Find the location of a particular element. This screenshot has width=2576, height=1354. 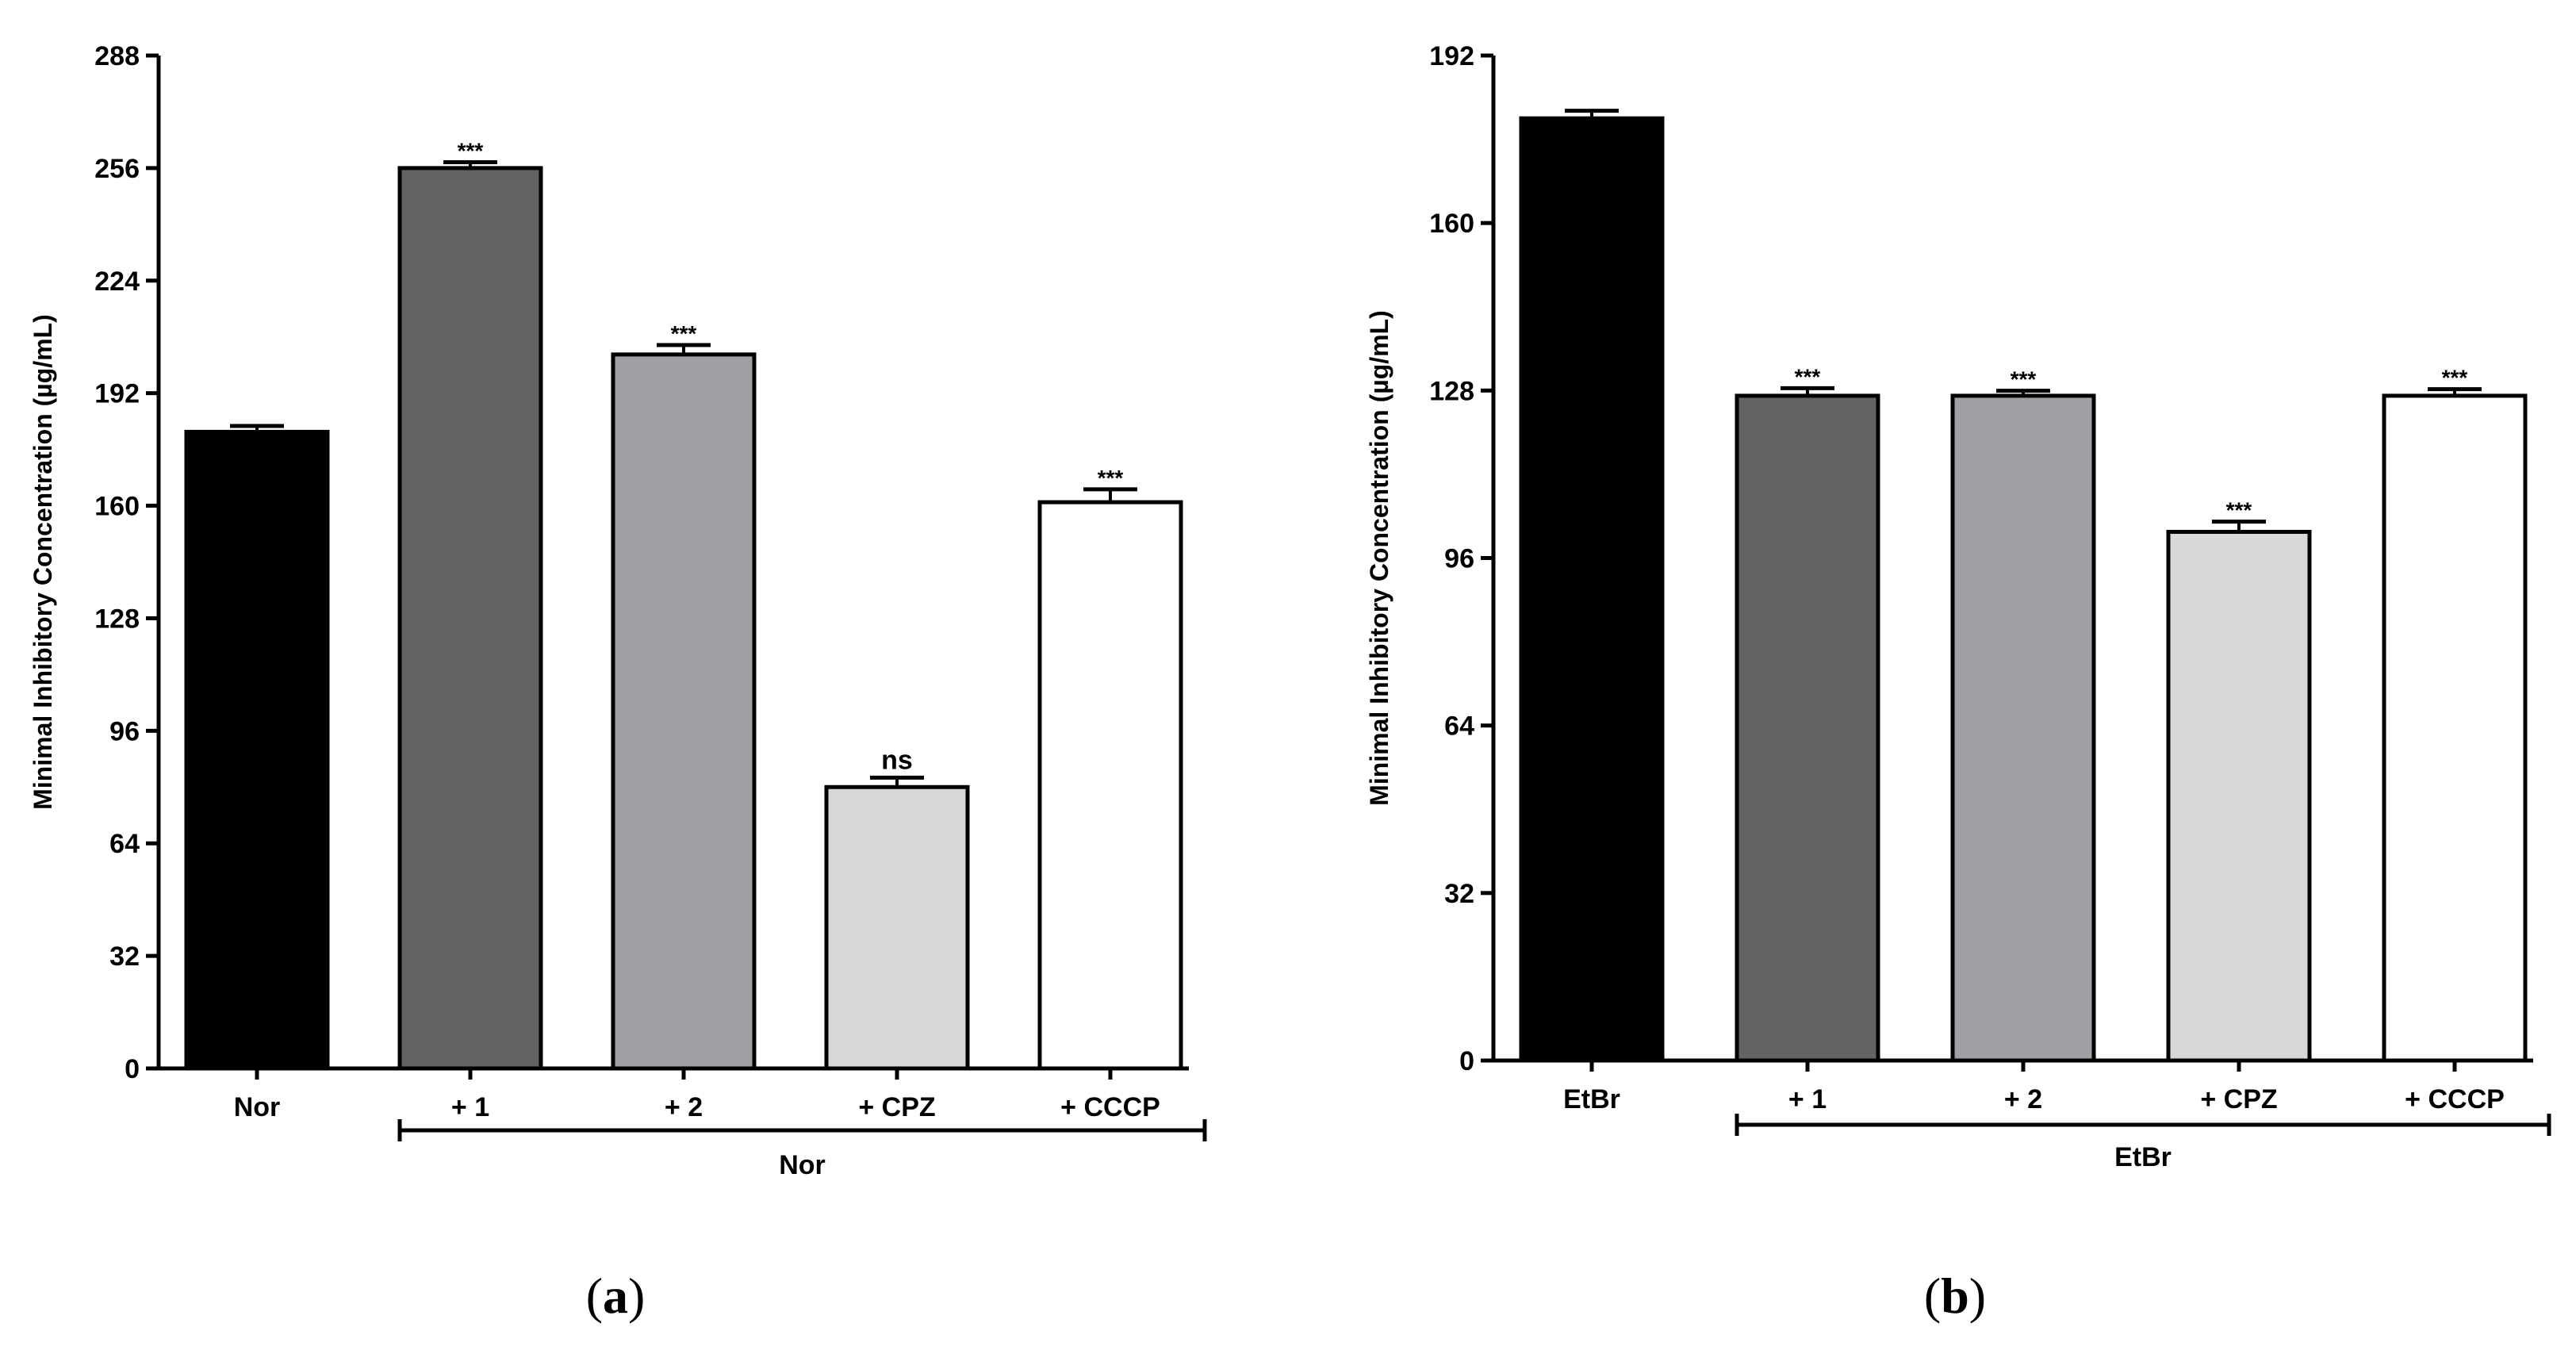

y-tick-label: 288 is located at coordinates (117, 56).